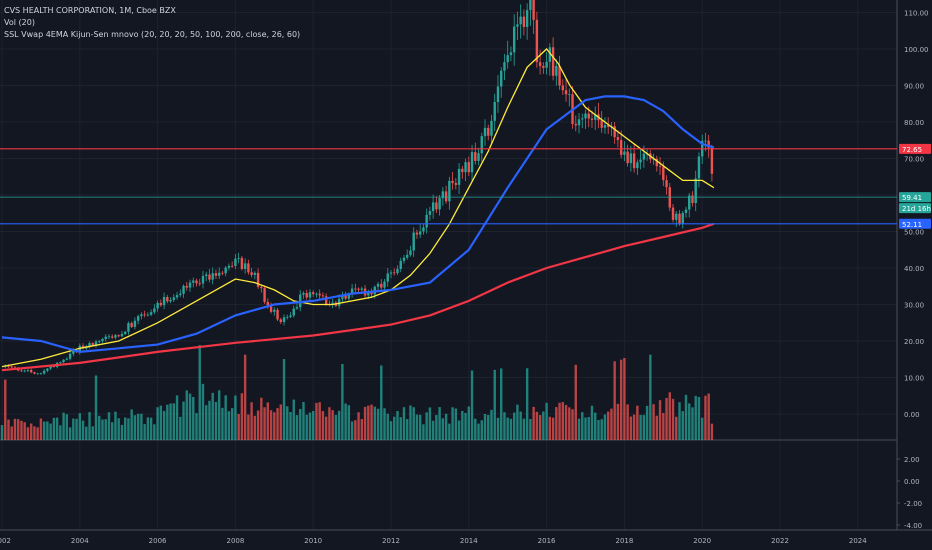 This screenshot has width=932, height=550. Describe the element at coordinates (702, 541) in the screenshot. I see `time-tick-label: 2020` at that location.